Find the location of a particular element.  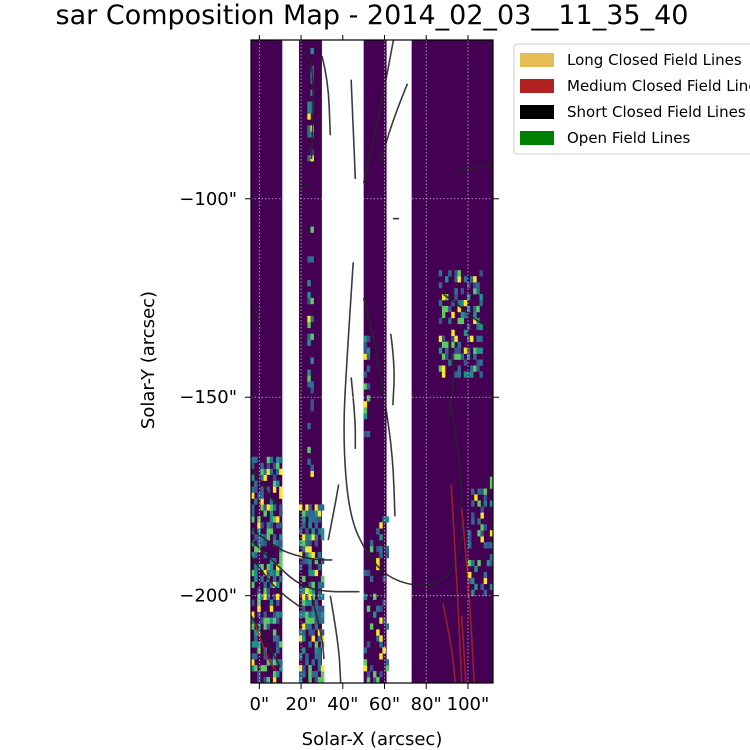

legend-box is located at coordinates (631, 99).